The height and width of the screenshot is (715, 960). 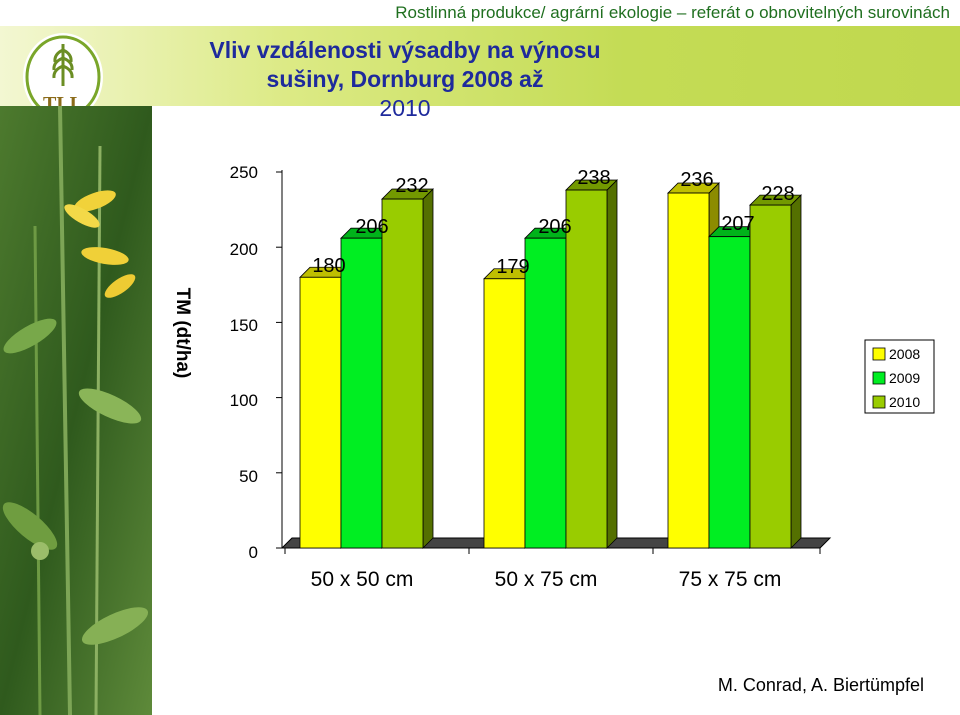 What do you see at coordinates (904, 378) in the screenshot?
I see `legend-label: 2009` at bounding box center [904, 378].